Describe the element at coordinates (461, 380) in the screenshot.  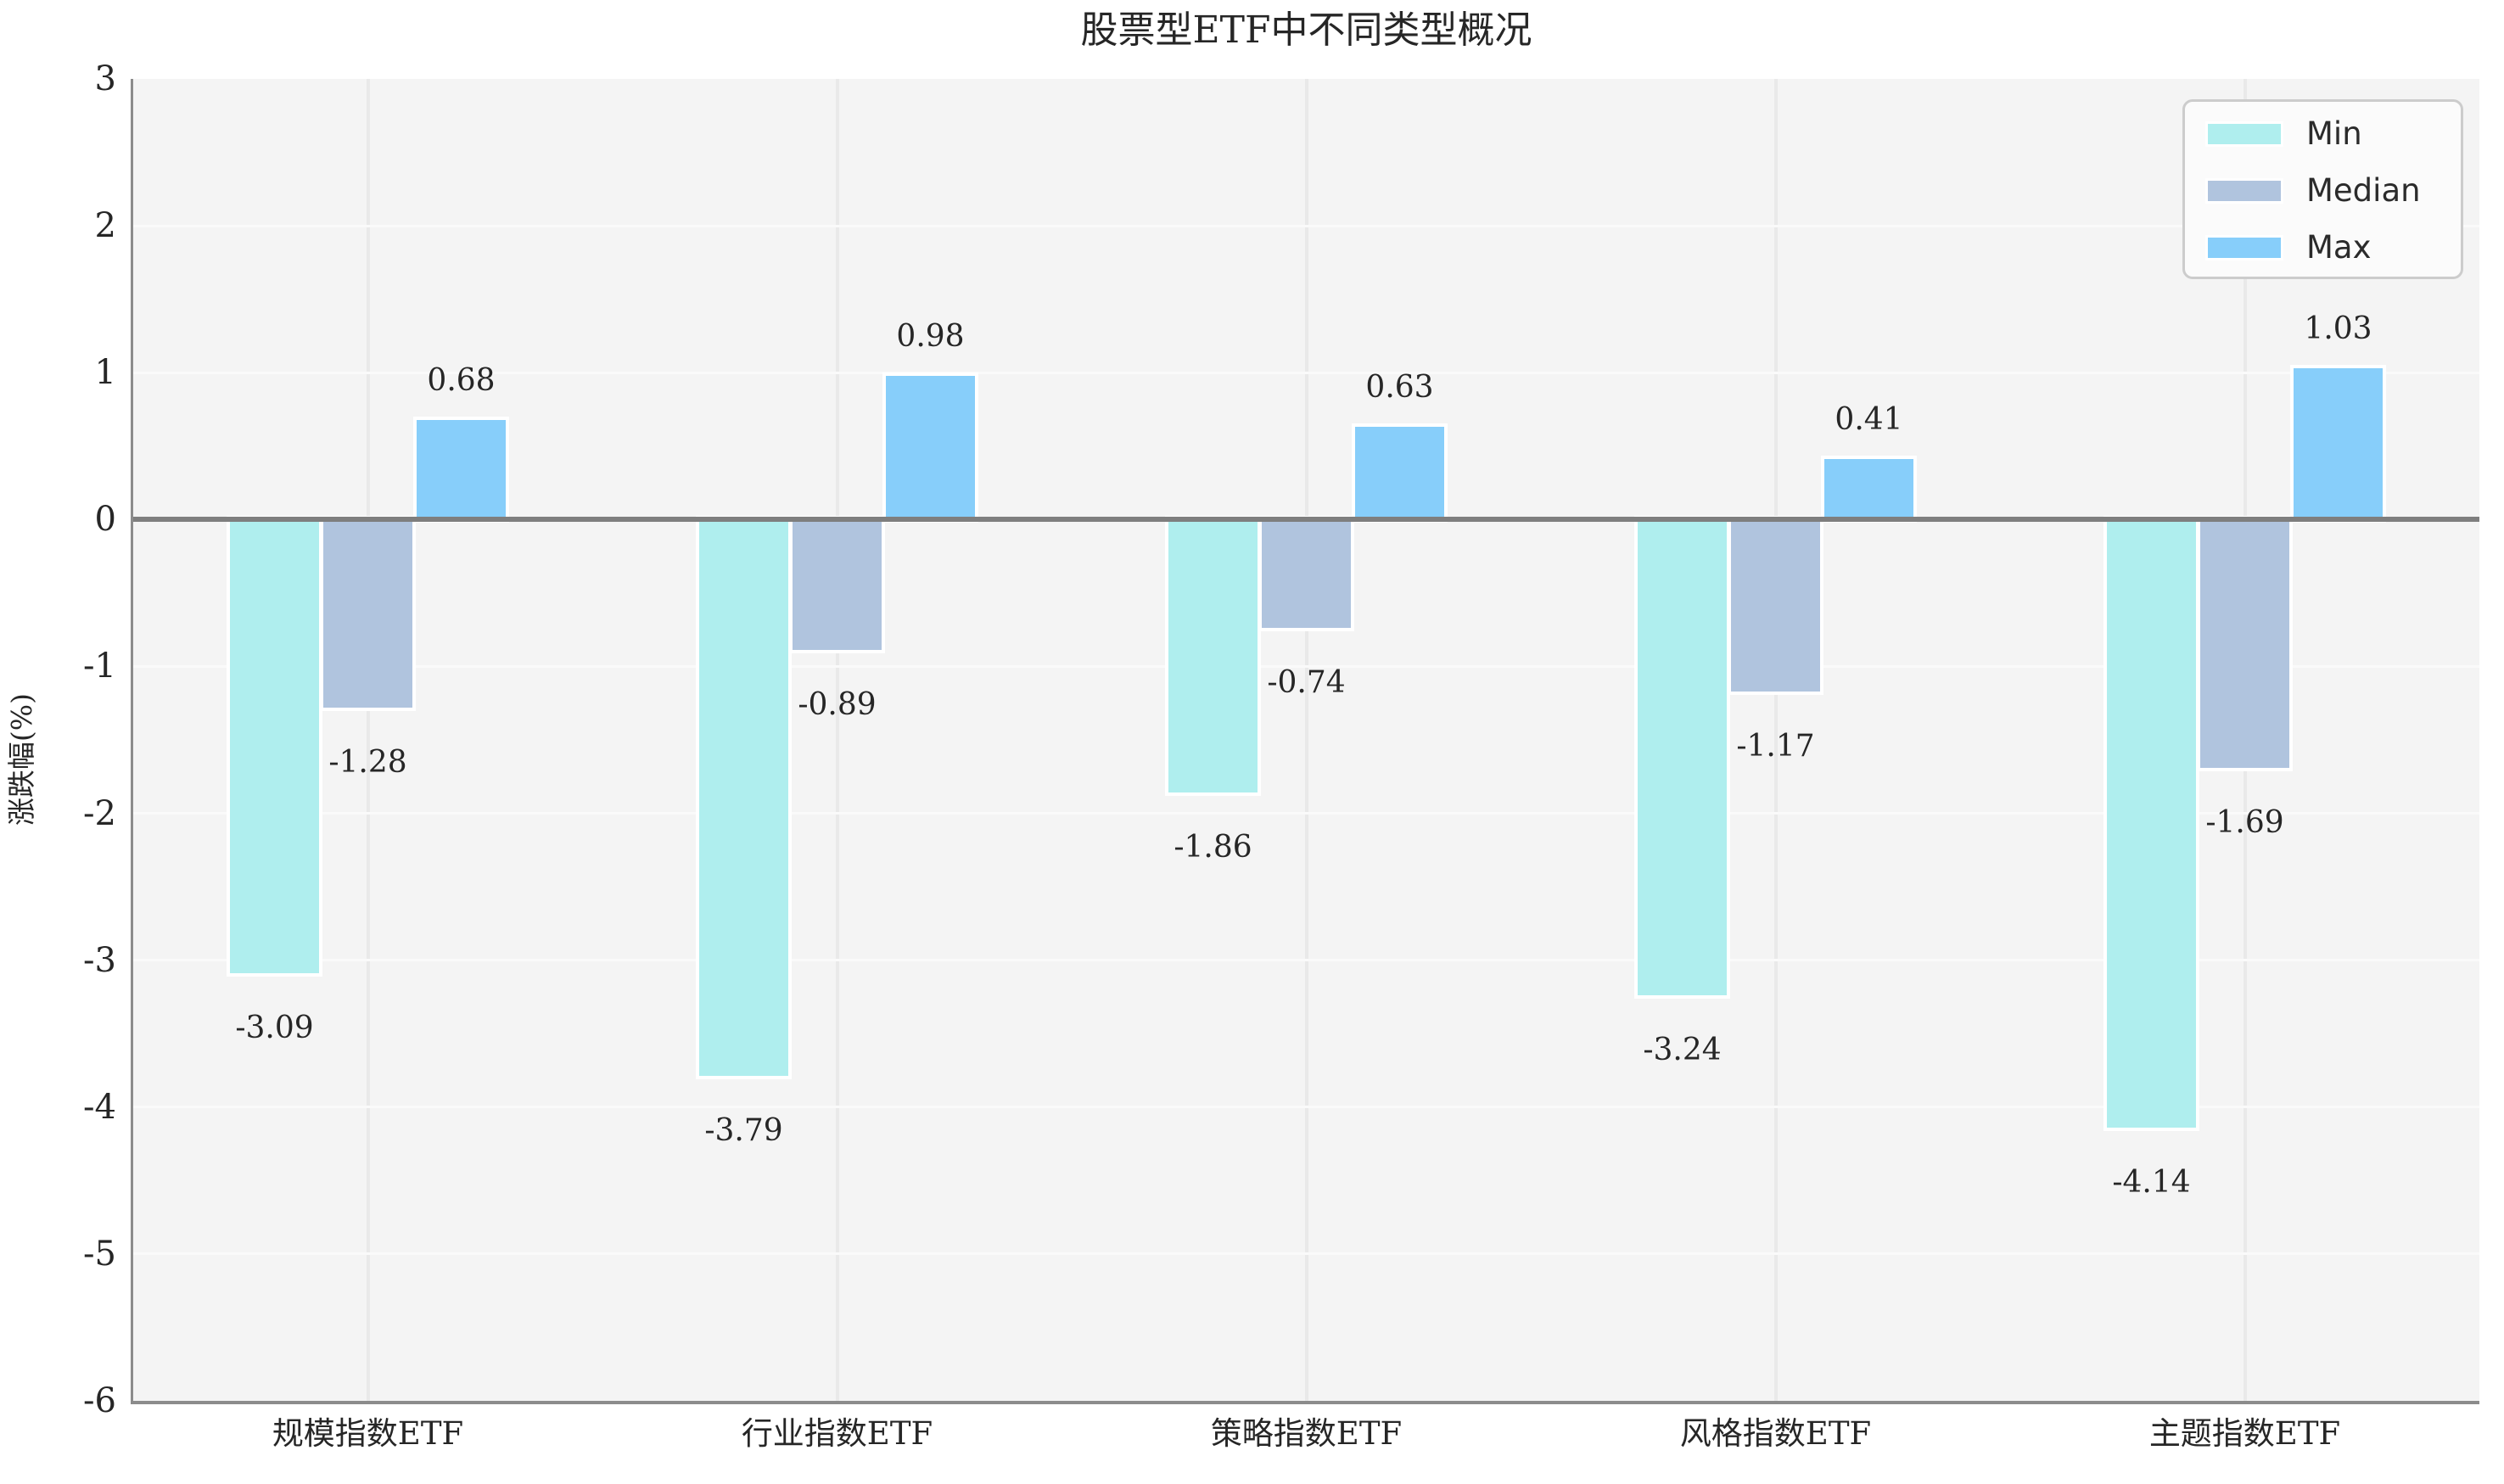
I see `bar-value-label: 0.68` at that location.